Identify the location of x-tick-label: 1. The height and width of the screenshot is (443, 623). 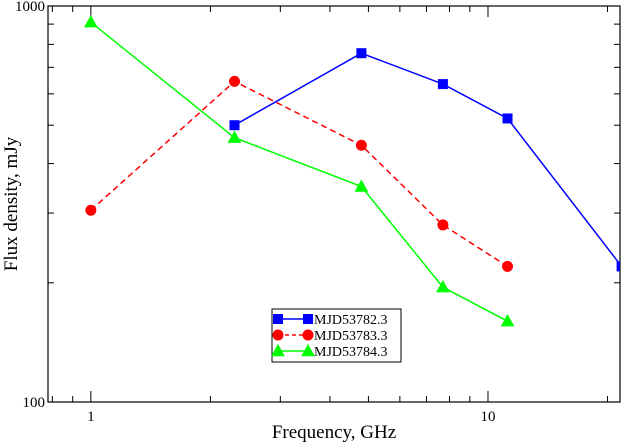
(91, 417).